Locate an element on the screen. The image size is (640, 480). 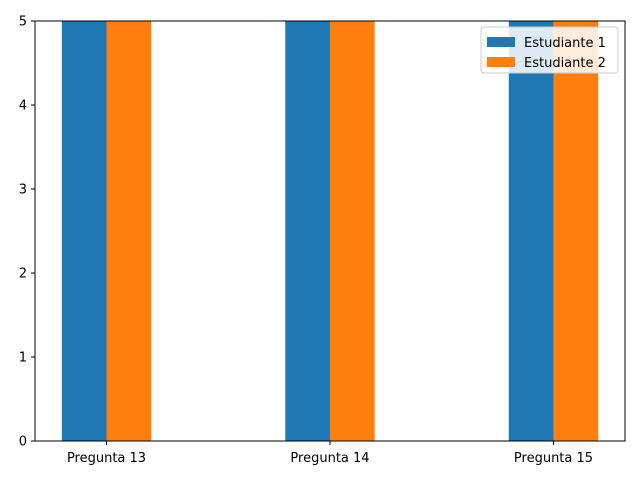
legend: Estudiante 1 Estudiante 2 is located at coordinates (549, 50).